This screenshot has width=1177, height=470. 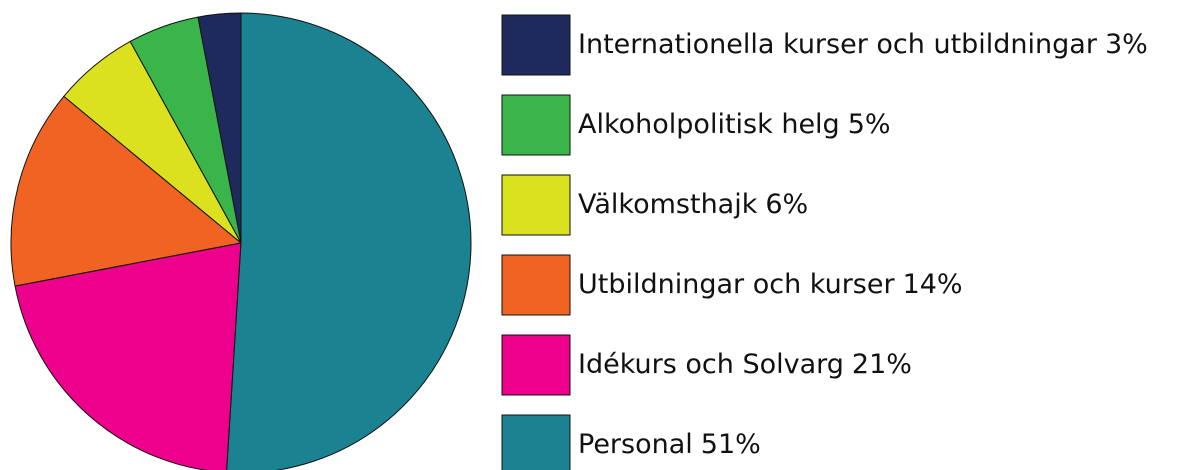 What do you see at coordinates (711, 364) in the screenshot?
I see `legend-category: Idékurs och Solvarg` at bounding box center [711, 364].